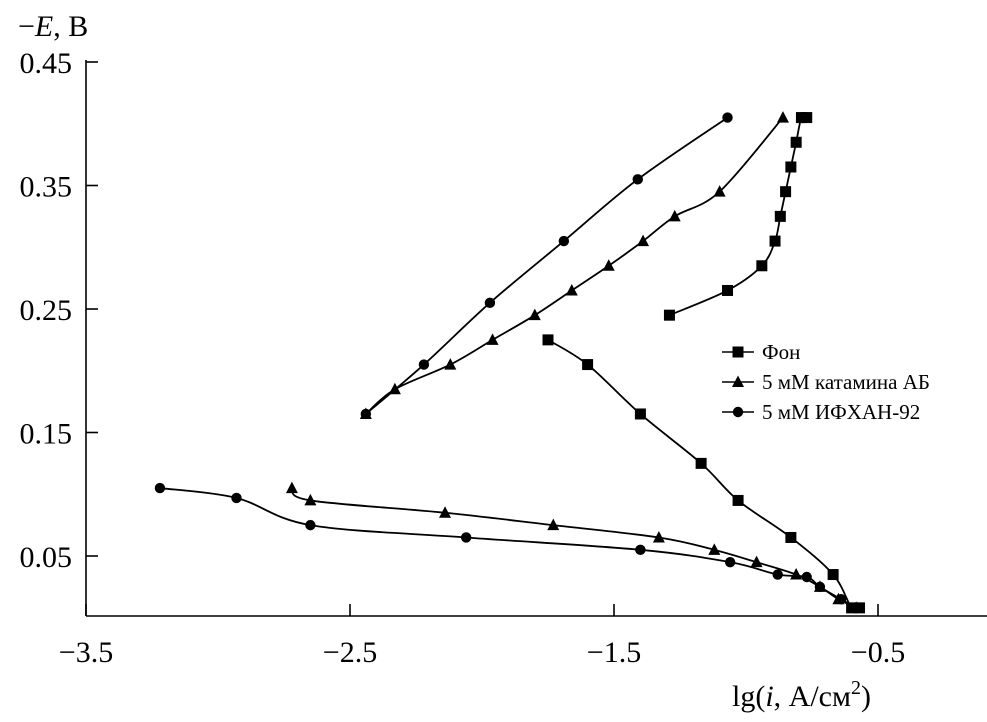  Describe the element at coordinates (738, 381) in the screenshot. I see `legend-marker-triangle` at that location.